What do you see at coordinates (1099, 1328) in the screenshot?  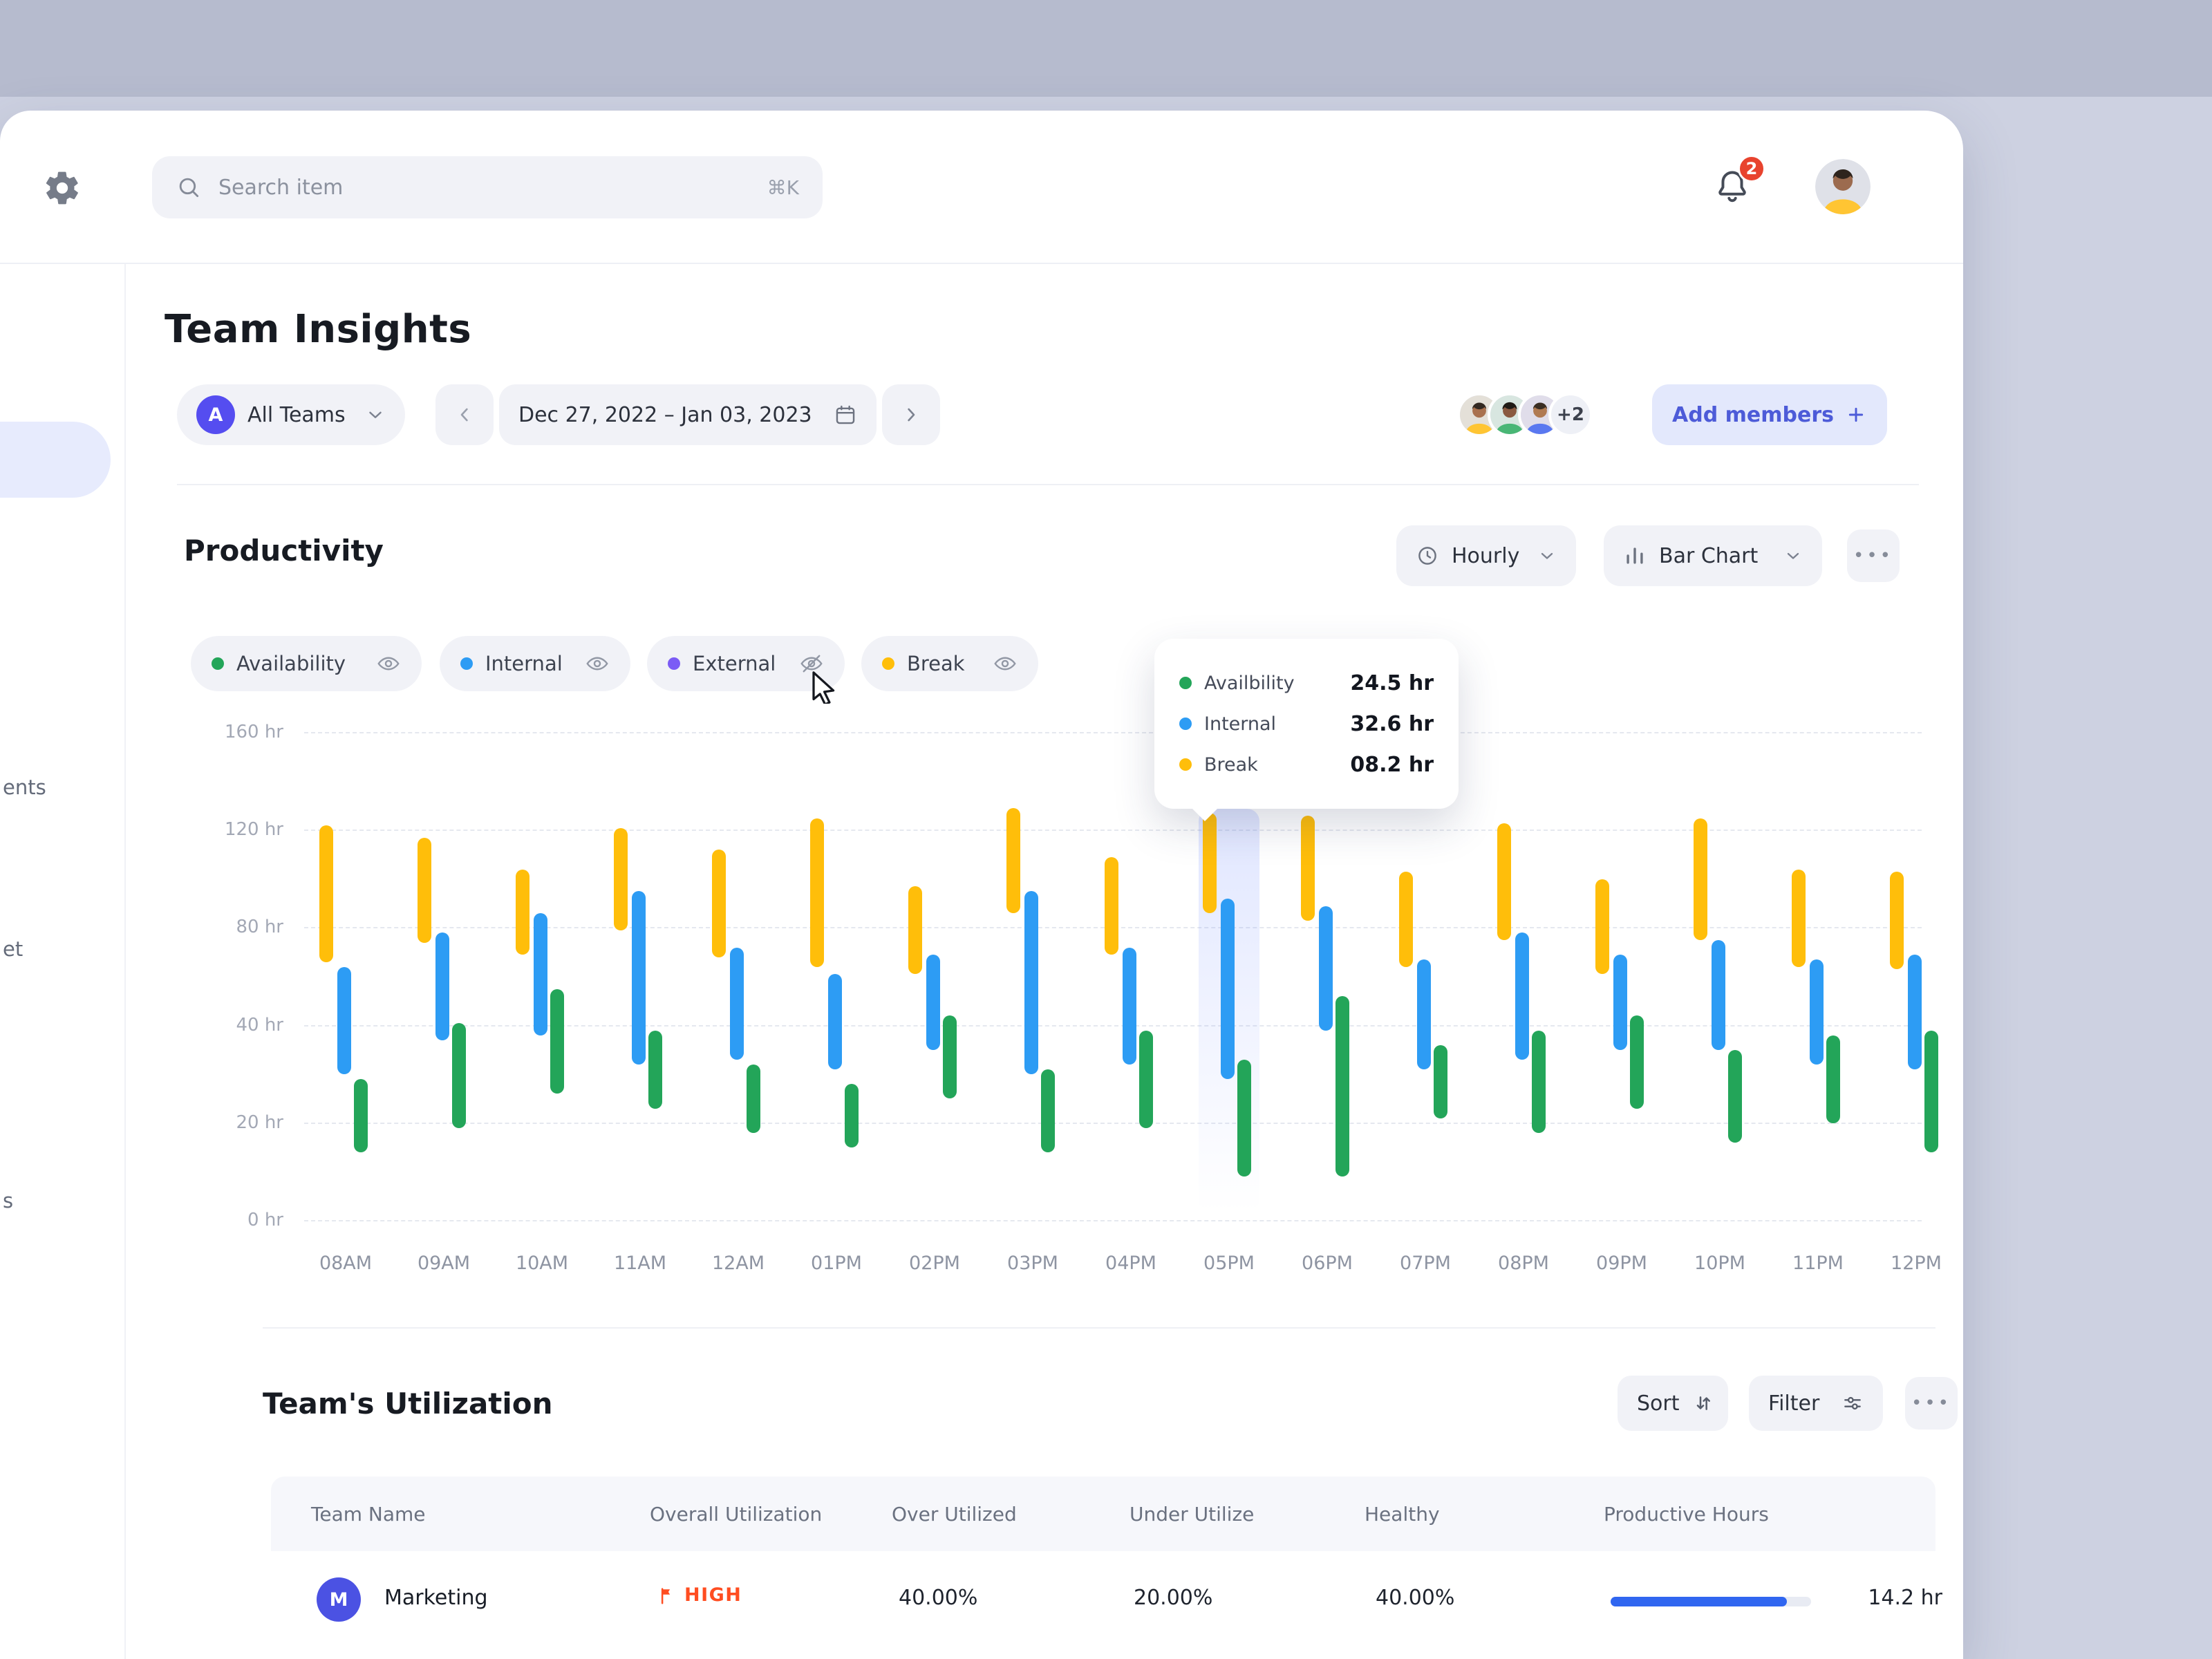 I see `section-divider` at bounding box center [1099, 1328].